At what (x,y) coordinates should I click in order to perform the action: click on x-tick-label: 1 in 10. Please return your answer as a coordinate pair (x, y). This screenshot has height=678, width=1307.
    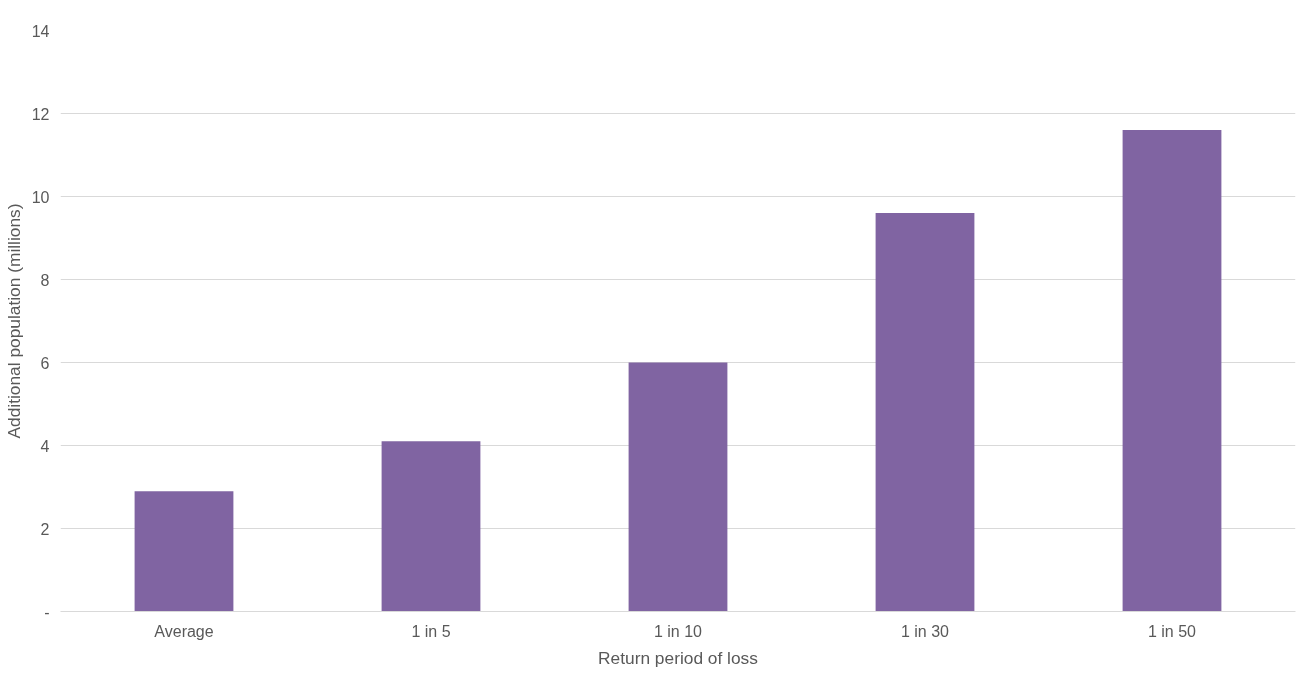
    Looking at the image, I should click on (678, 631).